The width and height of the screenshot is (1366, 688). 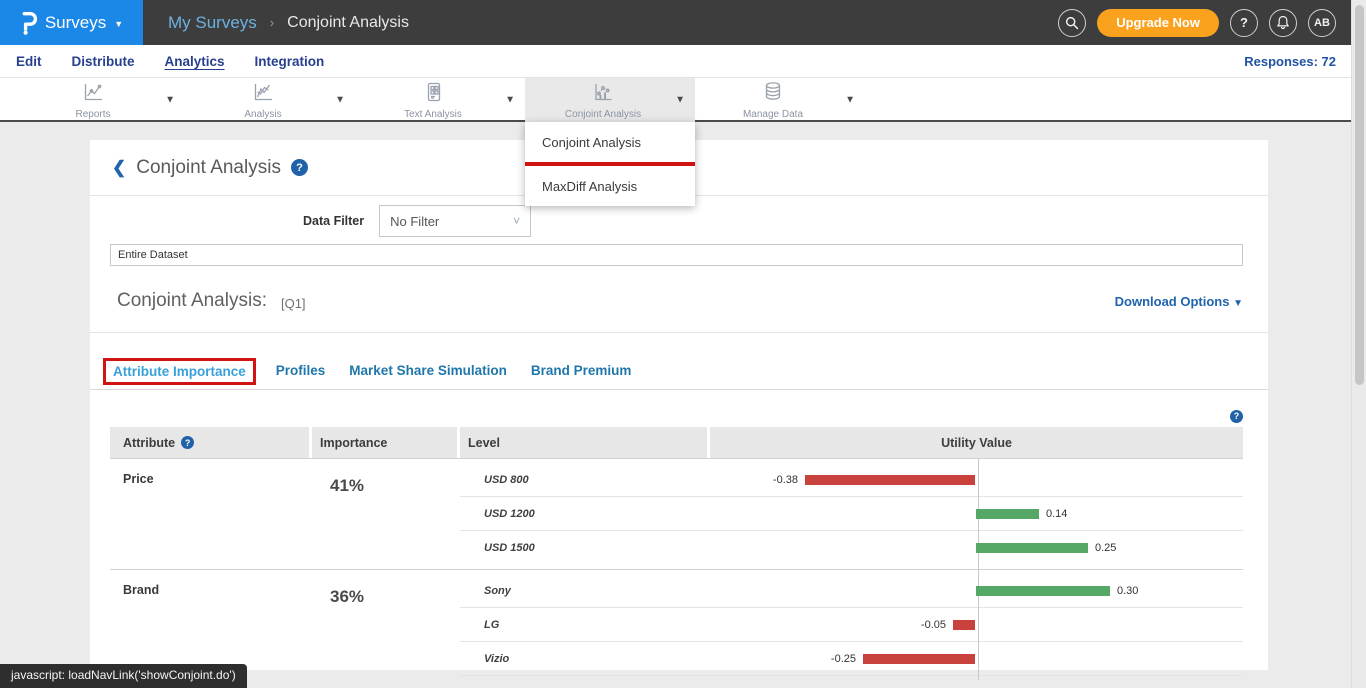 I want to click on data-filter-select: No Filter ˅, so click(x=455, y=221).